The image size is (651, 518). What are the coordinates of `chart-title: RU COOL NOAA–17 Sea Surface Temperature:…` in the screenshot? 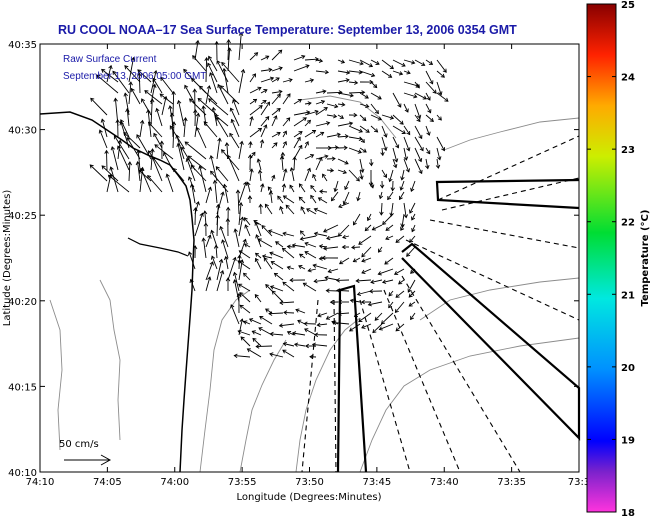 It's located at (287, 30).